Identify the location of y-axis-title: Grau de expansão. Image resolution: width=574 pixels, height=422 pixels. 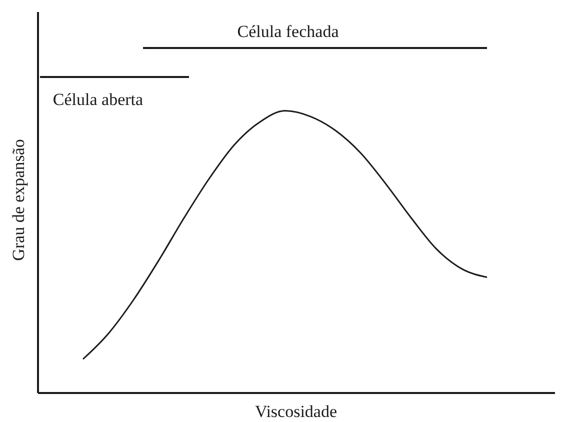
(18, 200).